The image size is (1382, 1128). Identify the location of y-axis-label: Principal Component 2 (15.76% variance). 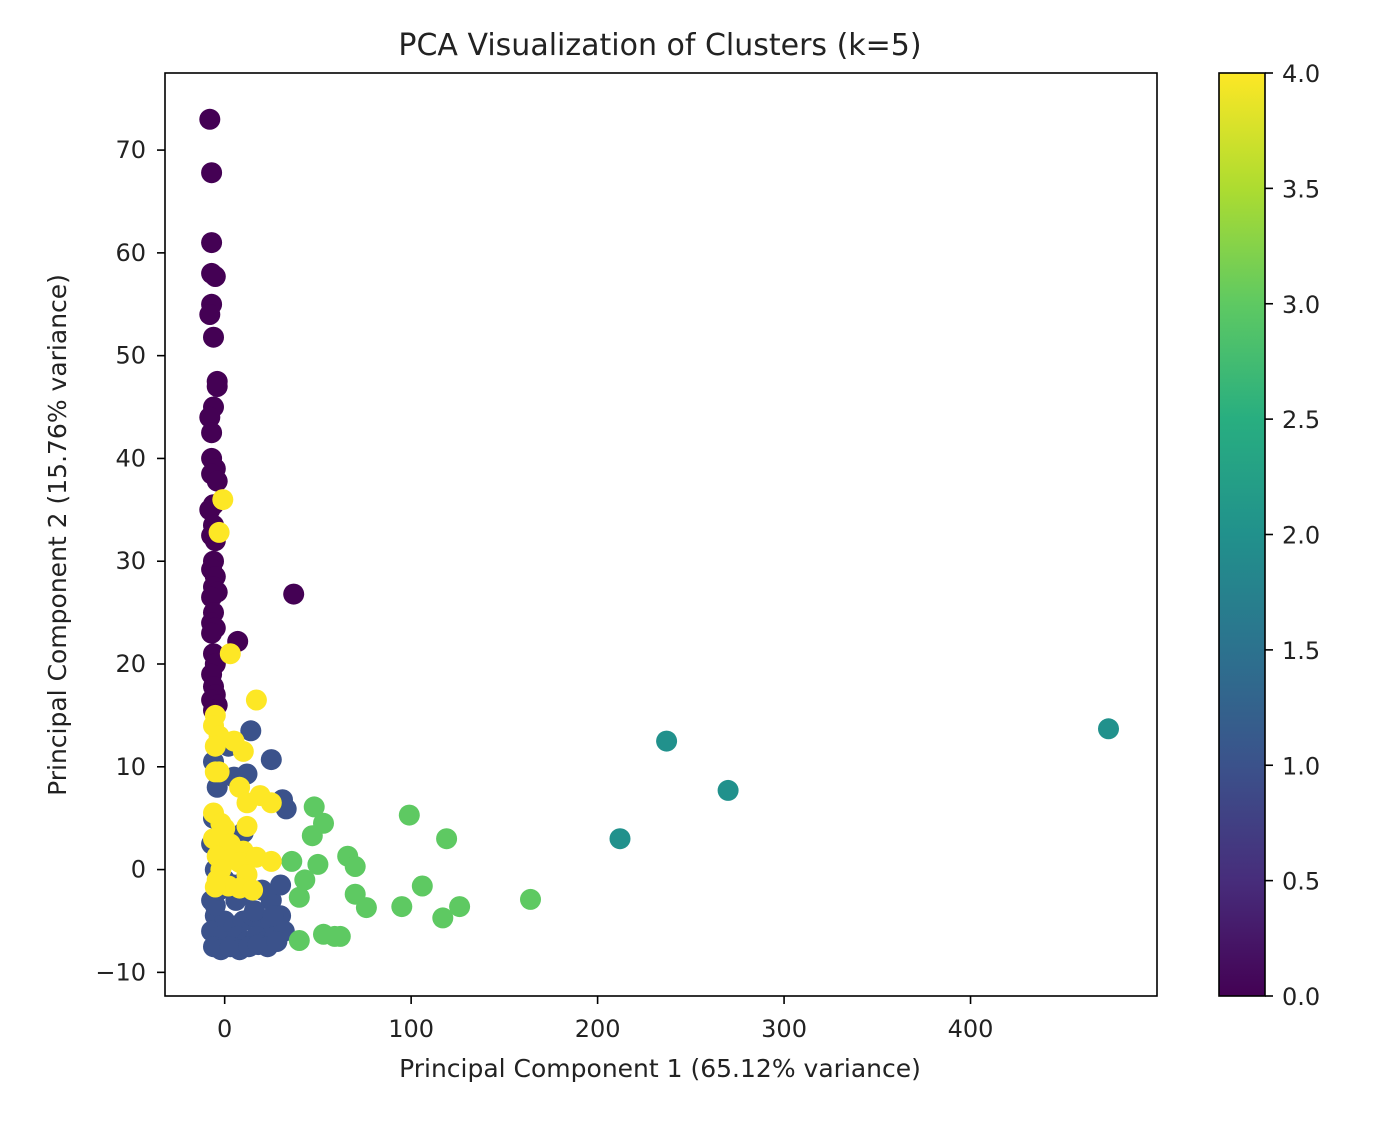
(57, 535).